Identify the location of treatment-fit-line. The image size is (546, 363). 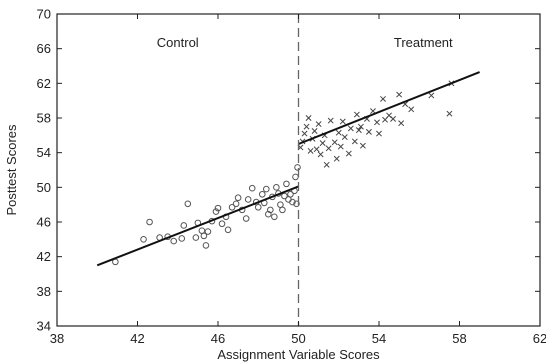
(389, 108).